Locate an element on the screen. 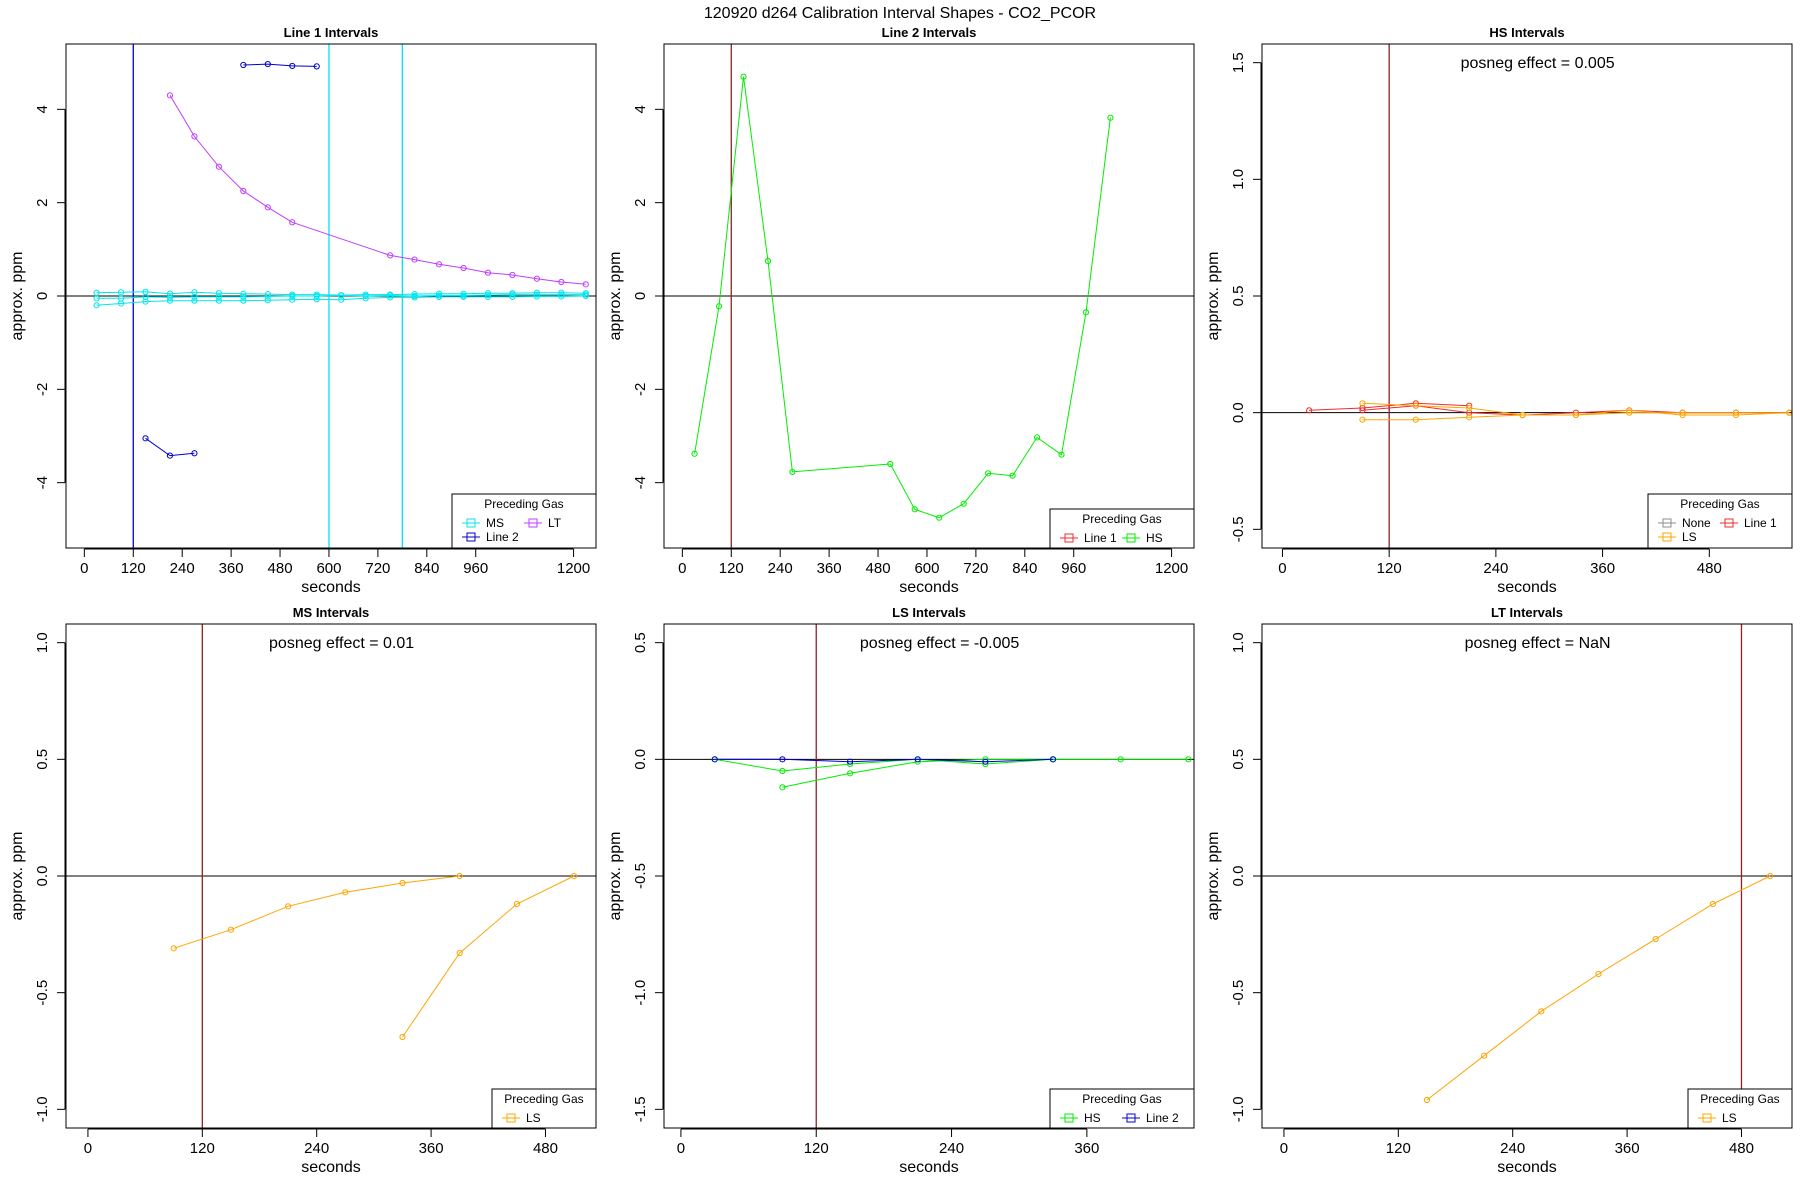 This screenshot has width=1800, height=1200. legend: Preceding Gas None Line 1 LS is located at coordinates (1720, 521).